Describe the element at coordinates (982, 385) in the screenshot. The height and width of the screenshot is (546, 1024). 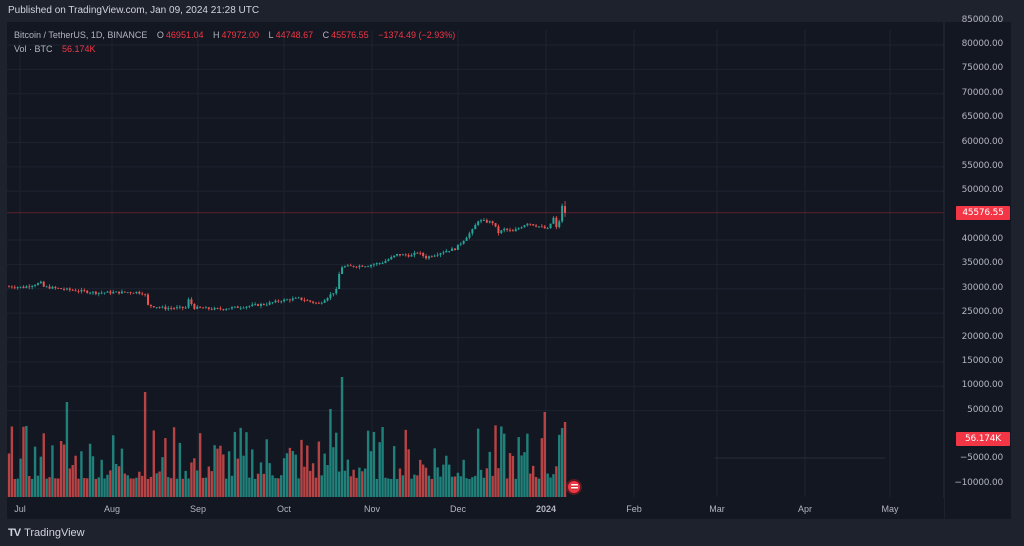
I see `price-tick-label: 10000.00` at that location.